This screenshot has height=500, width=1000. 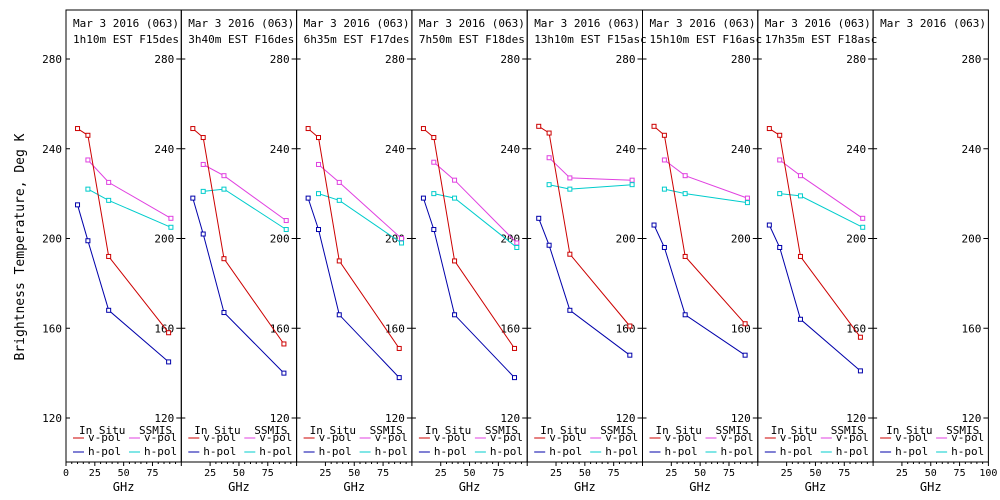 I want to click on y-tick-label-outer: 240, so click(x=52, y=149).